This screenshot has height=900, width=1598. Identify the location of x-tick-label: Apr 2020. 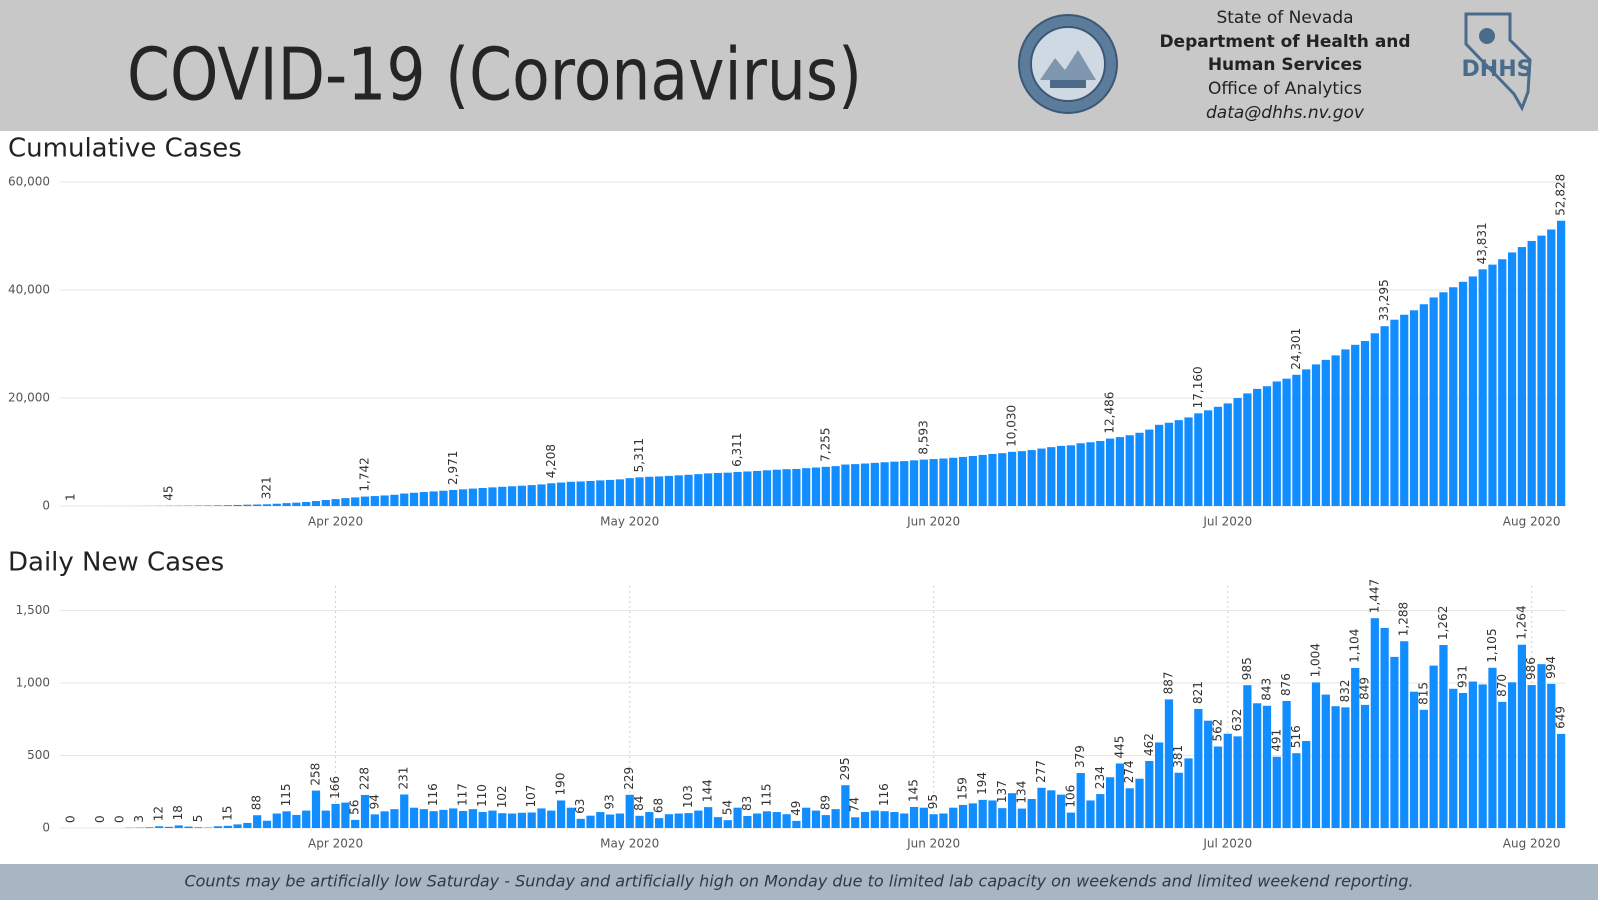
(335, 844).